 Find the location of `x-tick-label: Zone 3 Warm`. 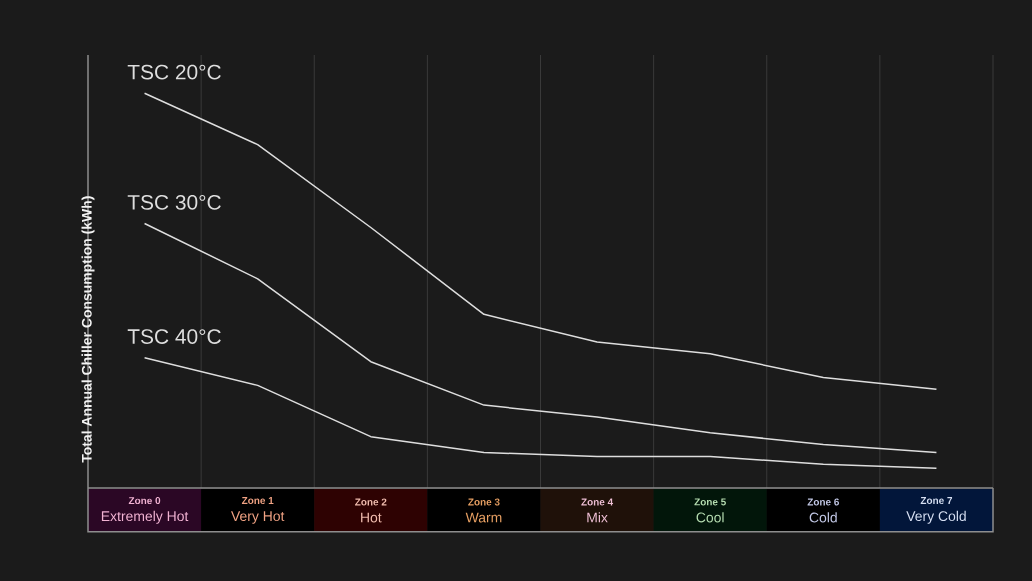

x-tick-label: Zone 3 Warm is located at coordinates (483, 510).